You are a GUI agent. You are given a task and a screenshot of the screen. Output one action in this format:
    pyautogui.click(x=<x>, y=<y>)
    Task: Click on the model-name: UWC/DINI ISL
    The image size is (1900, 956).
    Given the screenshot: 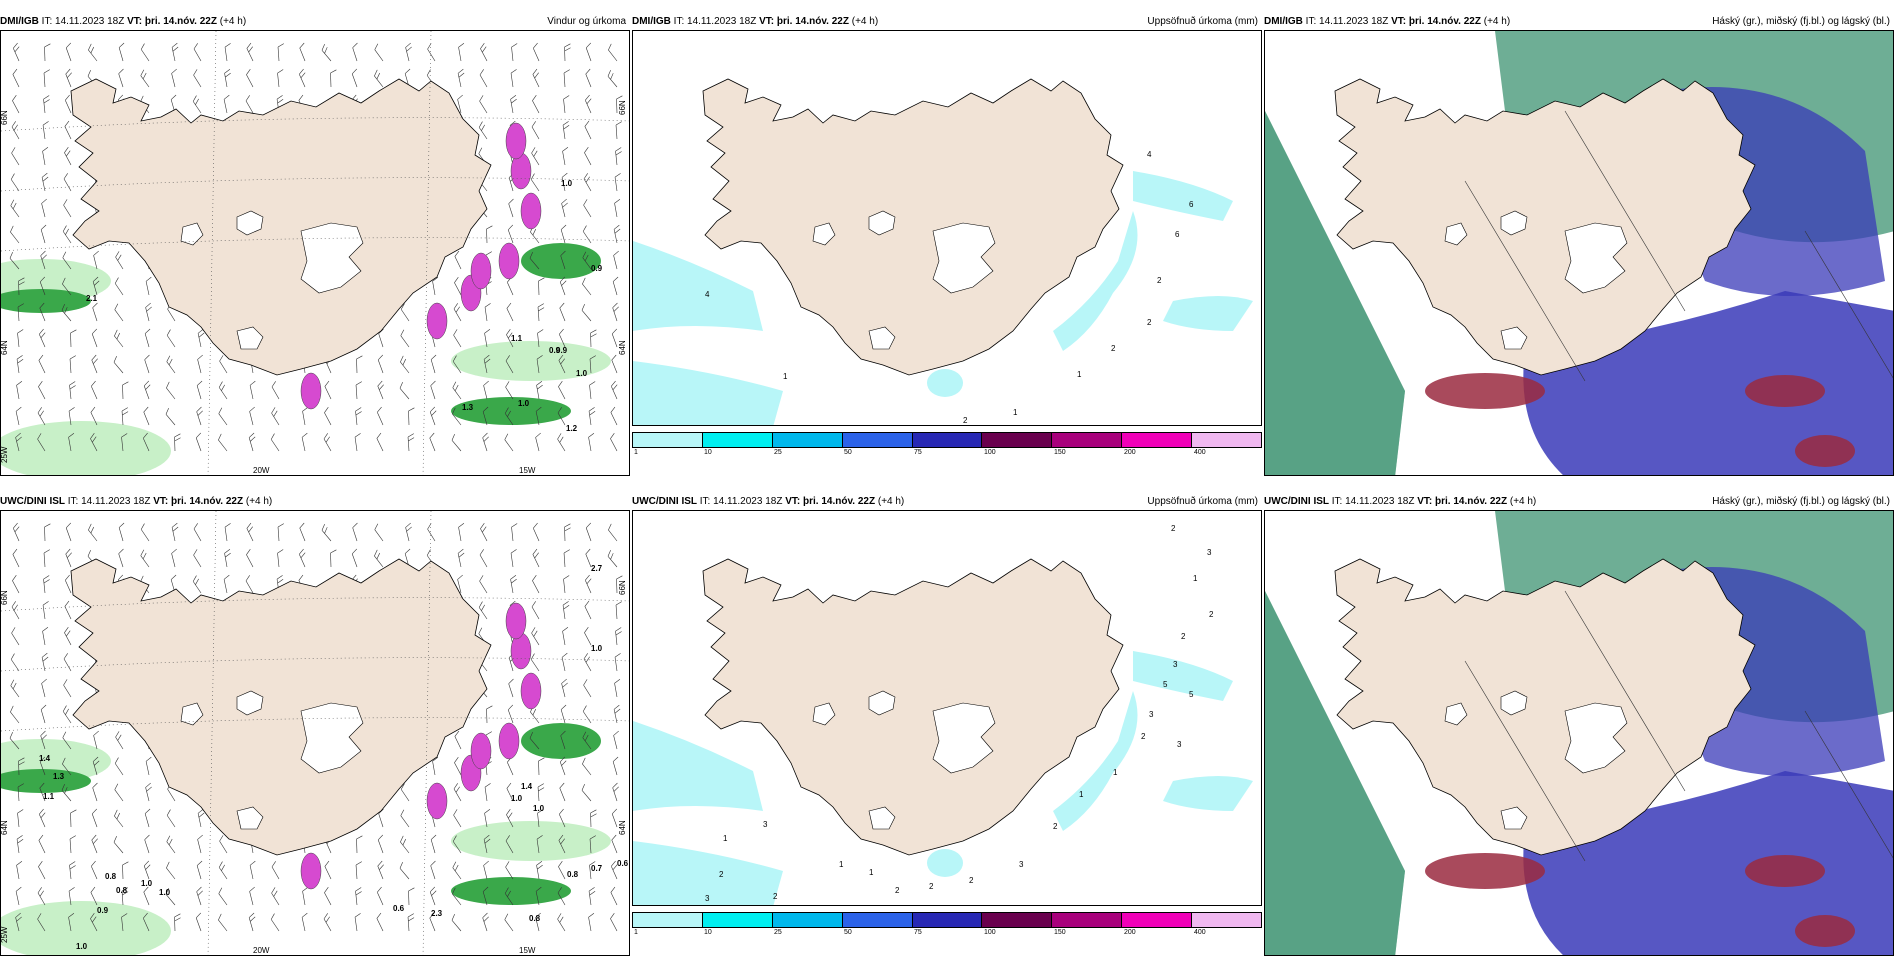 What is the action you would take?
    pyautogui.click(x=1296, y=501)
    